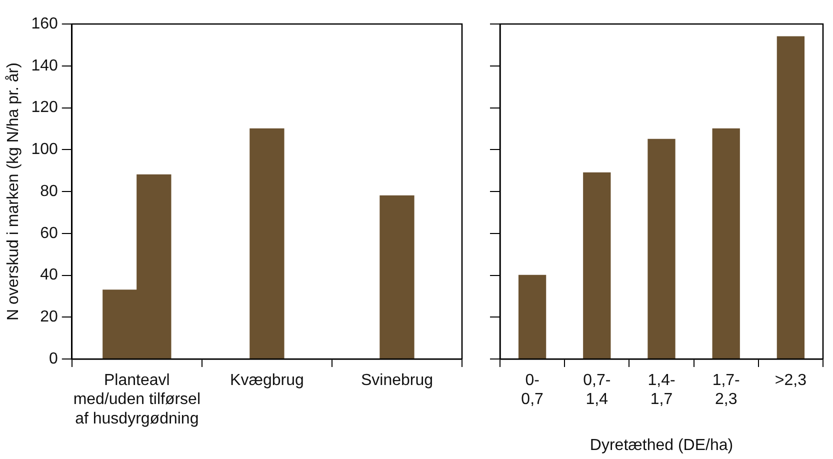  What do you see at coordinates (726, 390) in the screenshot?
I see `x-tick-label: 1,7- 2,3` at bounding box center [726, 390].